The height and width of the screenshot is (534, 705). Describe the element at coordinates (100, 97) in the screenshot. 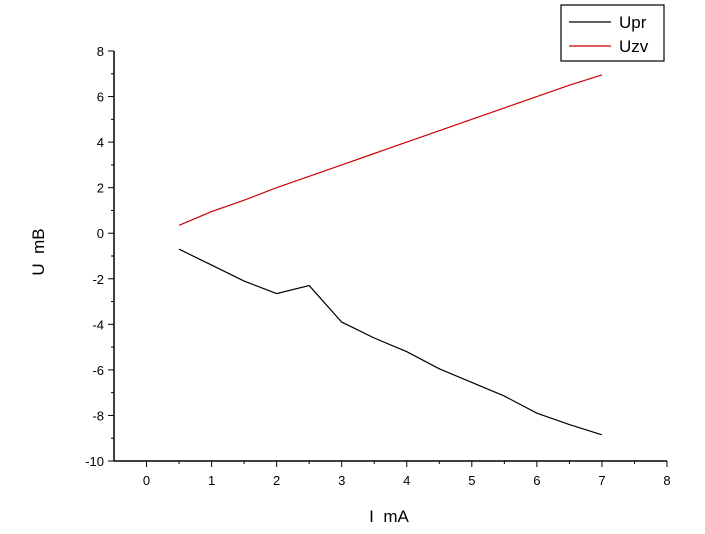

I see `y-tick-label: 6` at that location.